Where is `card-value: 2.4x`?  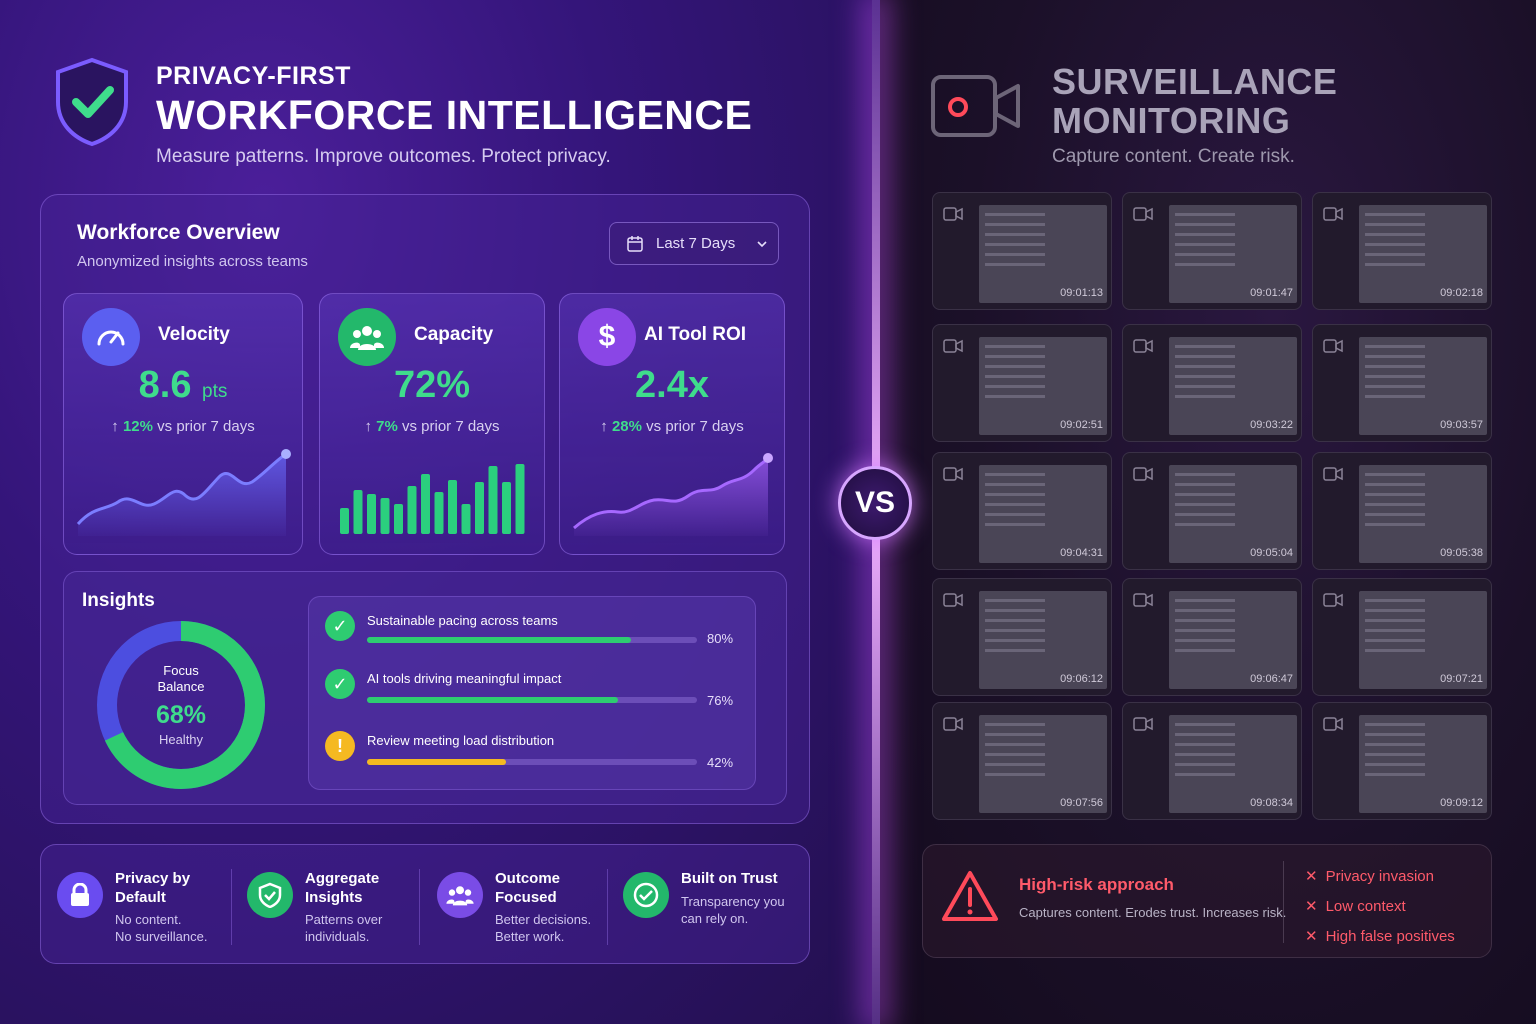 card-value: 2.4x is located at coordinates (672, 385).